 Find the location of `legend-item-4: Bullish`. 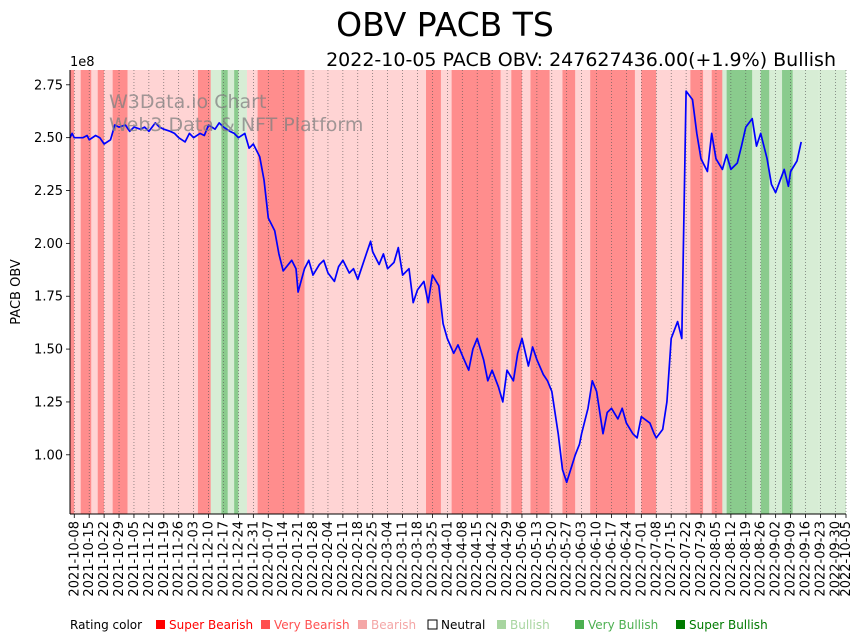

legend-item-4: Bullish is located at coordinates (530, 625).